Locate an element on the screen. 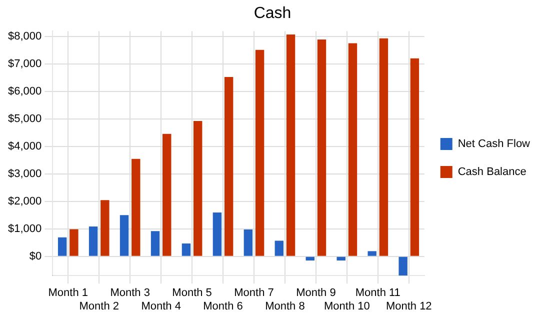  y-tick-label: $4,000 is located at coordinates (25, 146).